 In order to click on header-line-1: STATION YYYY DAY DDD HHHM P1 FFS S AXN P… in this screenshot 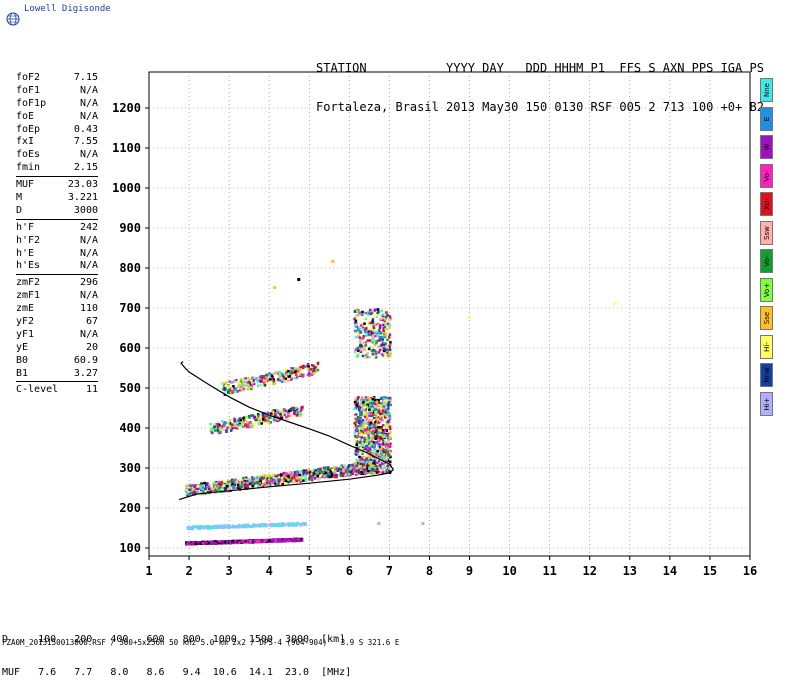, I will do `click(540, 68)`.